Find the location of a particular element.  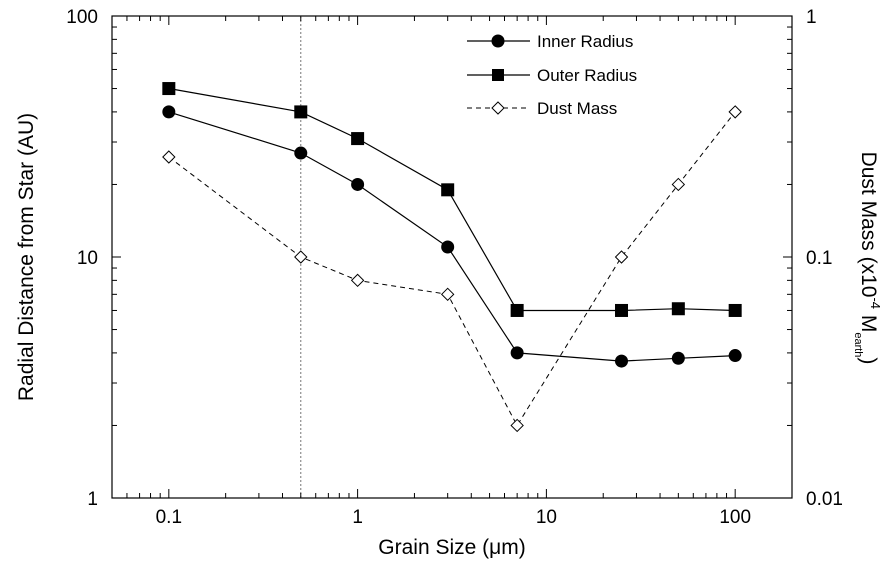

x-tick-label: 10 is located at coordinates (546, 517).